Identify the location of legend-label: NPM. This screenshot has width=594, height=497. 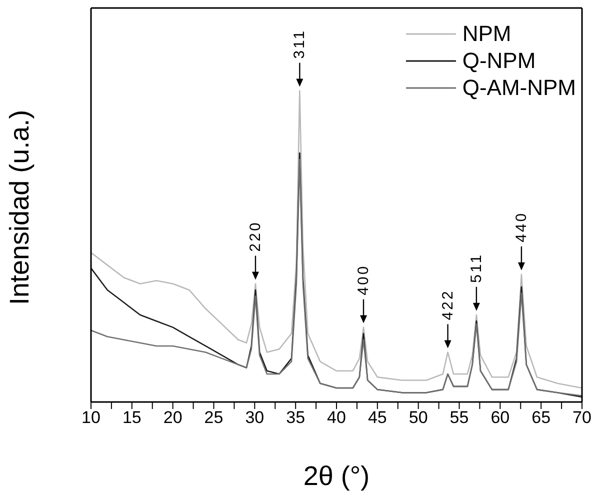
(487, 33).